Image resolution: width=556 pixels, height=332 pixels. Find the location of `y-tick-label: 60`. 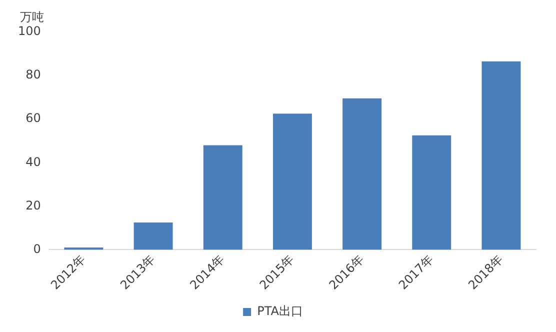

y-tick-label: 60 is located at coordinates (33, 118).